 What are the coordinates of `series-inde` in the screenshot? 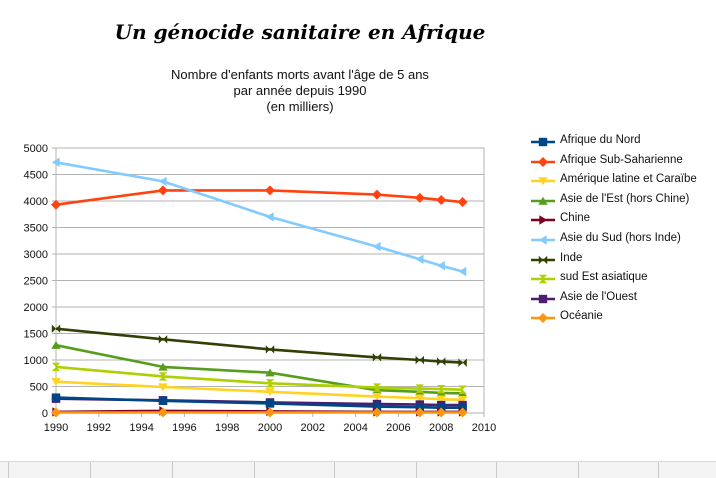 It's located at (259, 345).